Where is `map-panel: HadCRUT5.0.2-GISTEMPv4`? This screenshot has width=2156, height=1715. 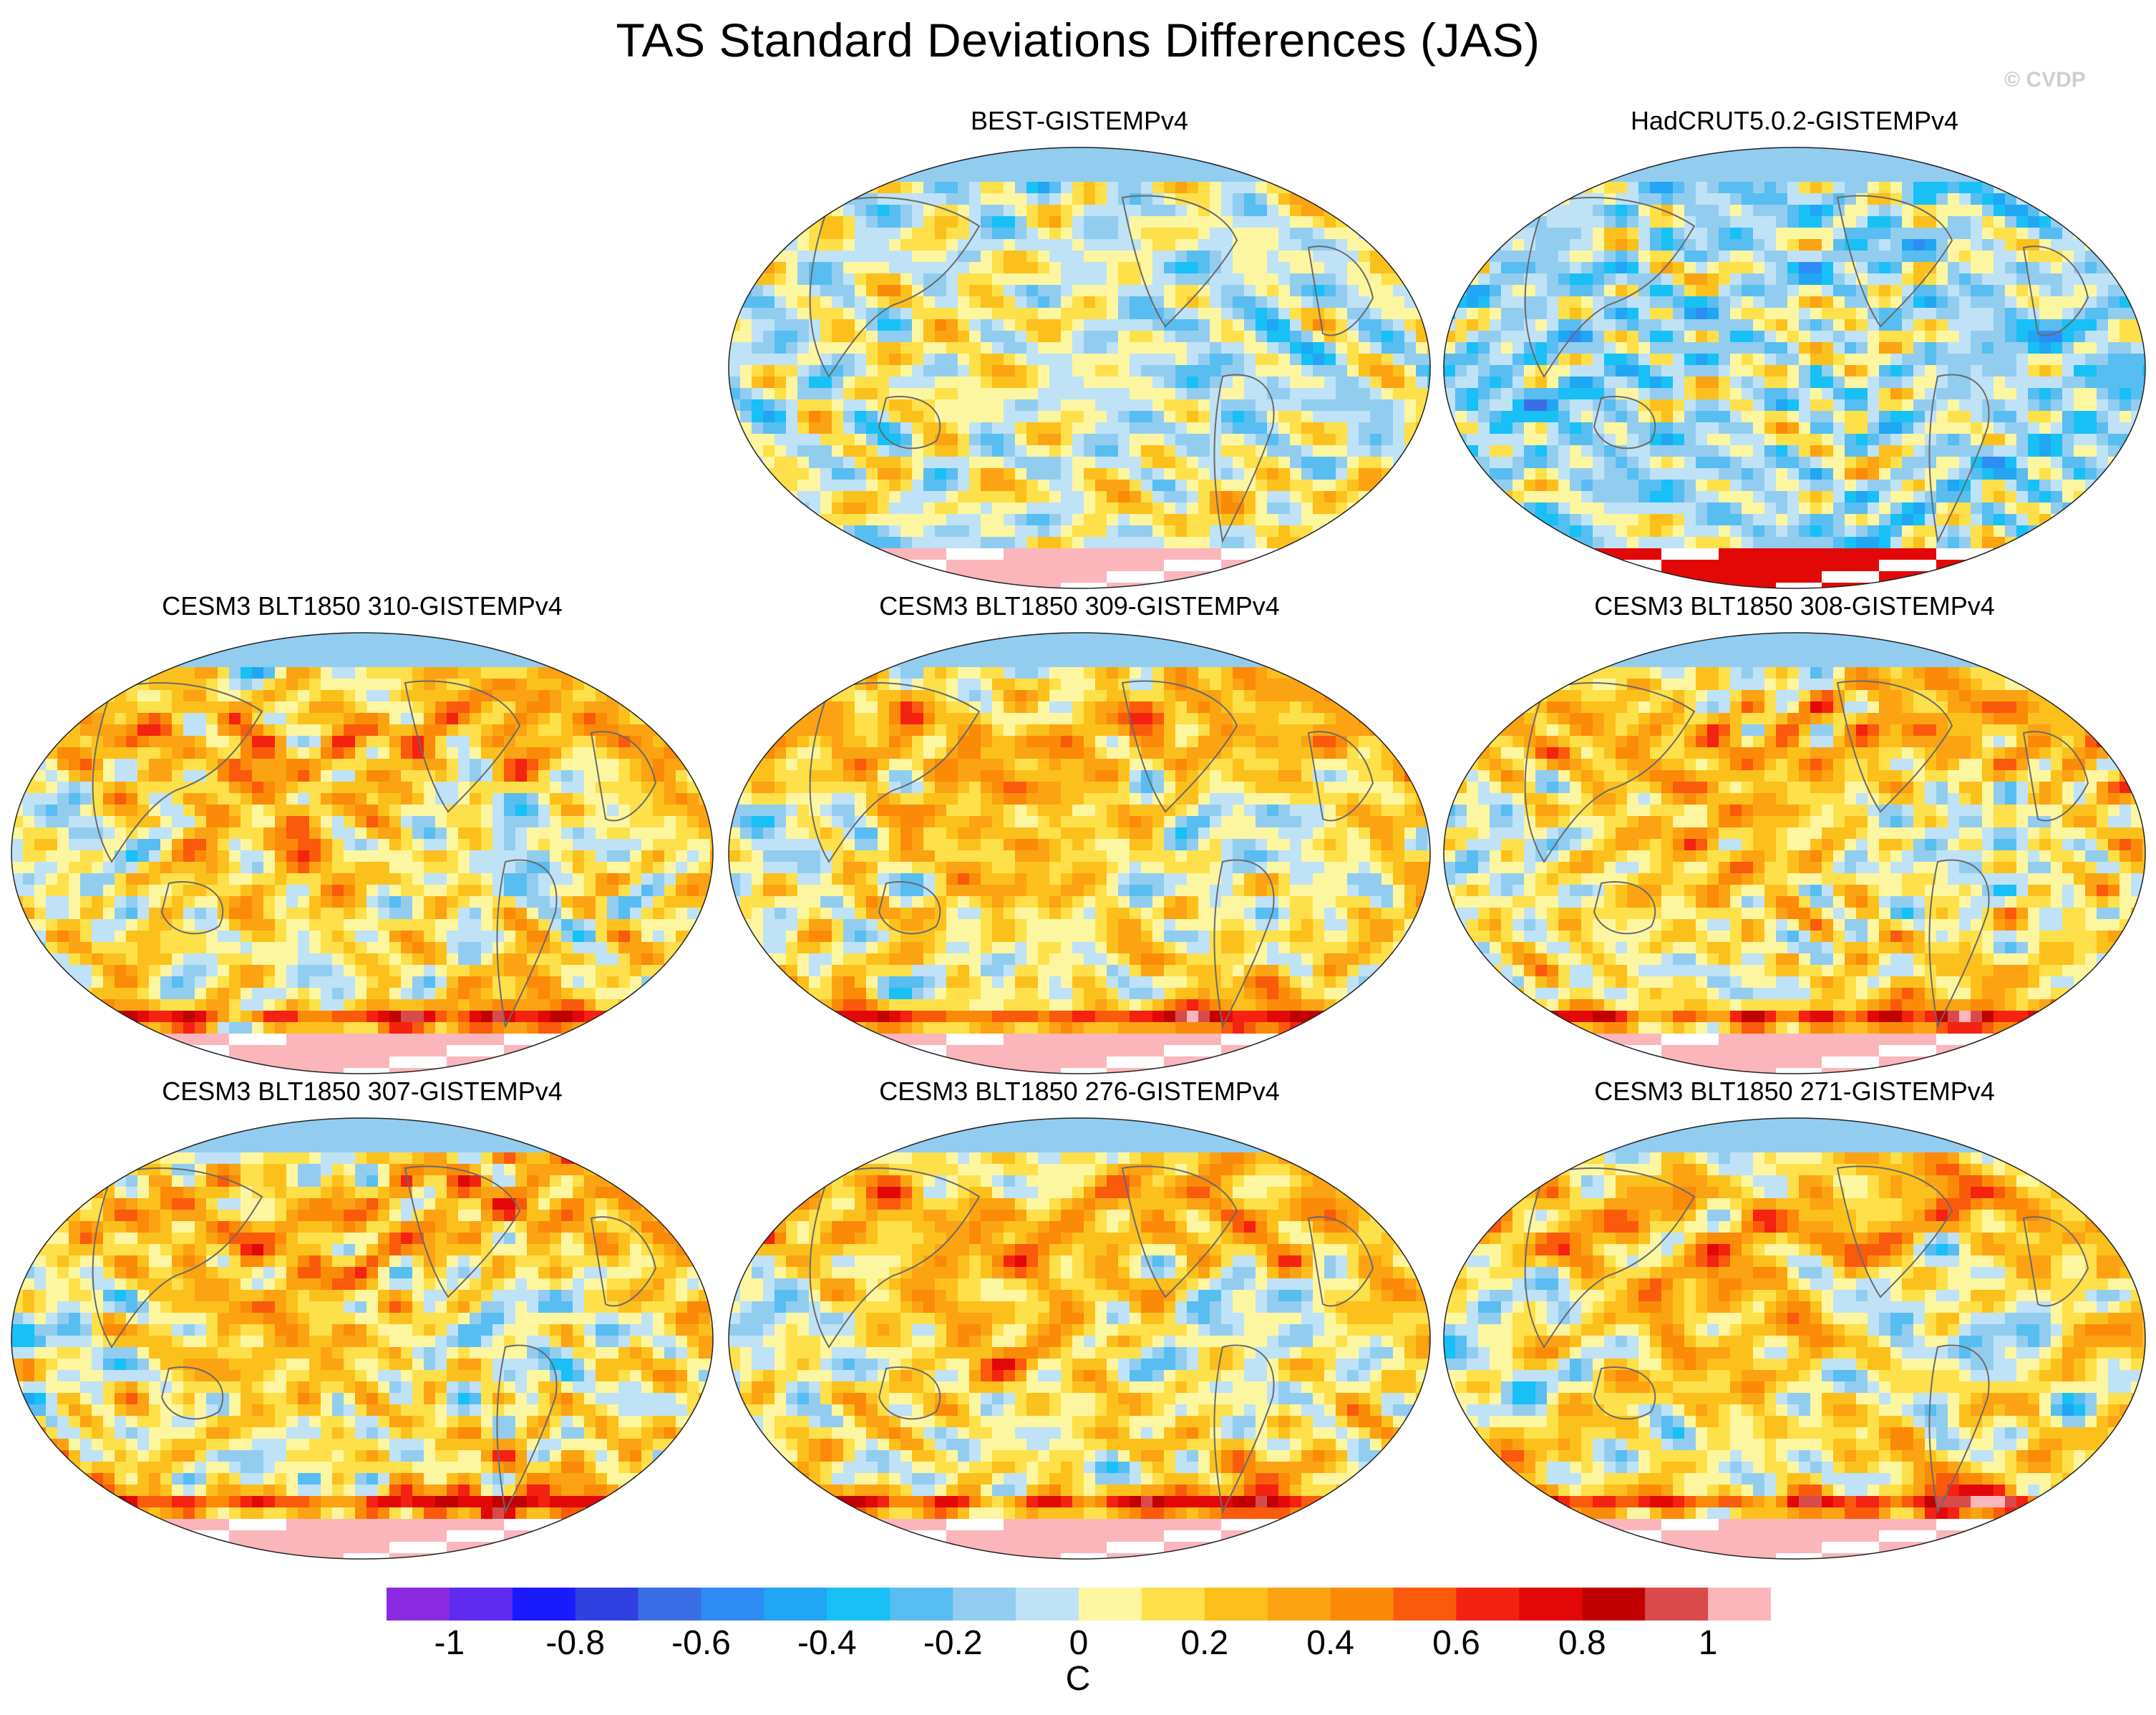
map-panel: HadCRUT5.0.2-GISTEMPv4 is located at coordinates (1794, 350).